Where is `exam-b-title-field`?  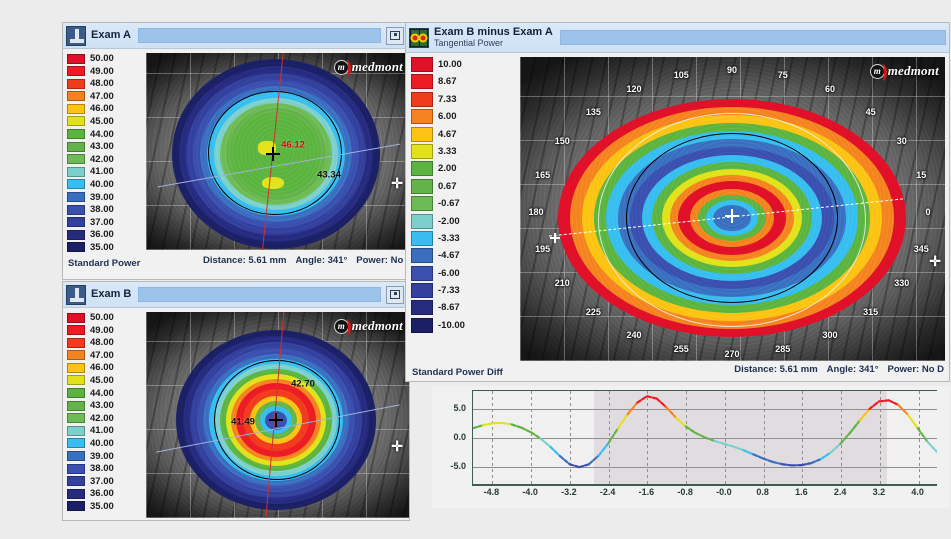
exam-b-title-field is located at coordinates (259, 294).